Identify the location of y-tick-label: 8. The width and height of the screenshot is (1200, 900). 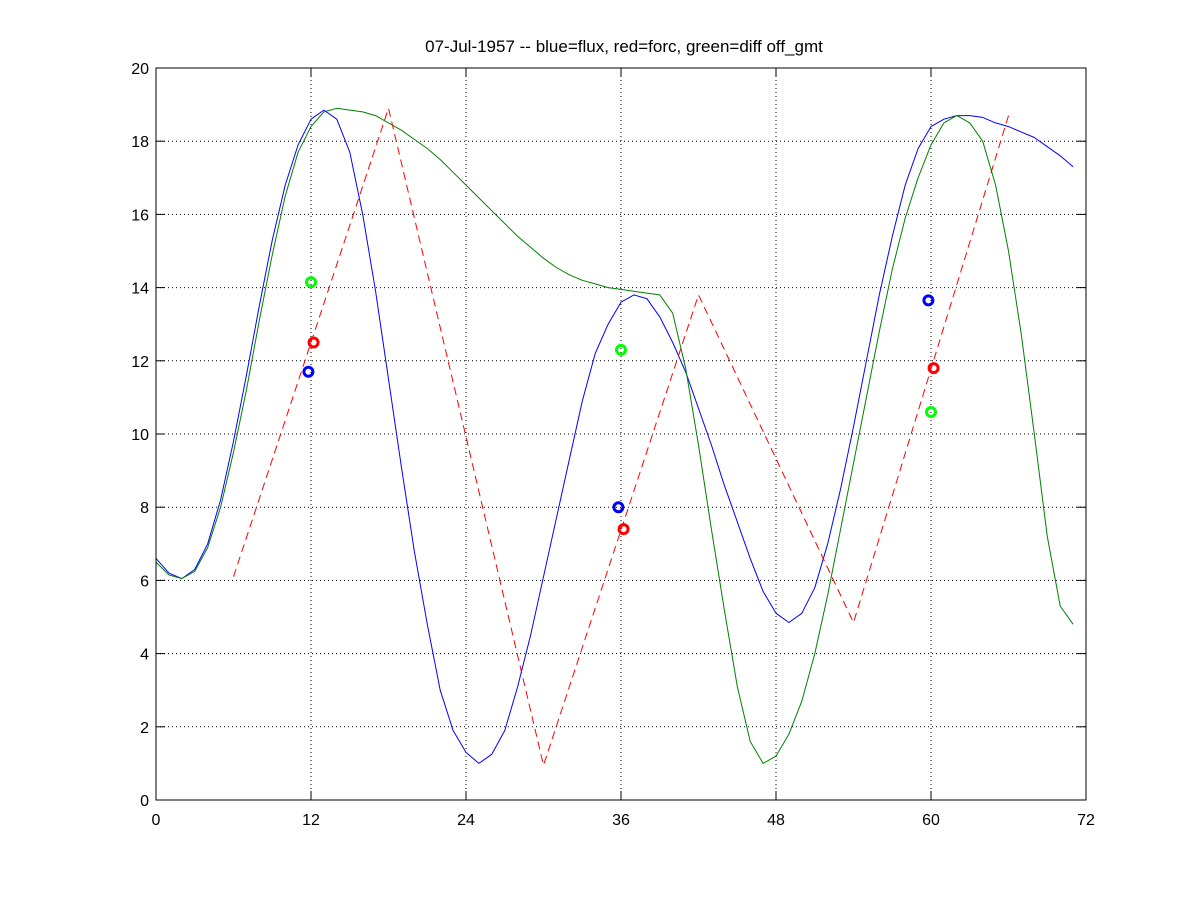
(144, 508).